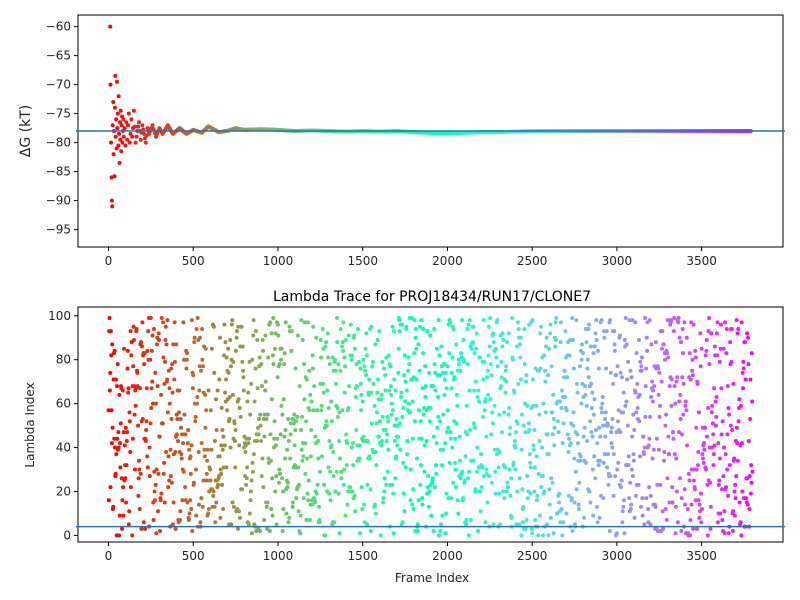  I want to click on lambda-trace-y-axis-label: Lambda Index, so click(30, 424).